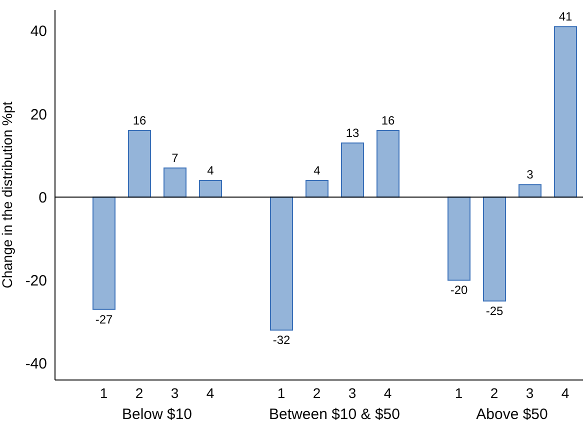 This screenshot has width=587, height=427. Describe the element at coordinates (175, 157) in the screenshot. I see `data-label: 7` at that location.